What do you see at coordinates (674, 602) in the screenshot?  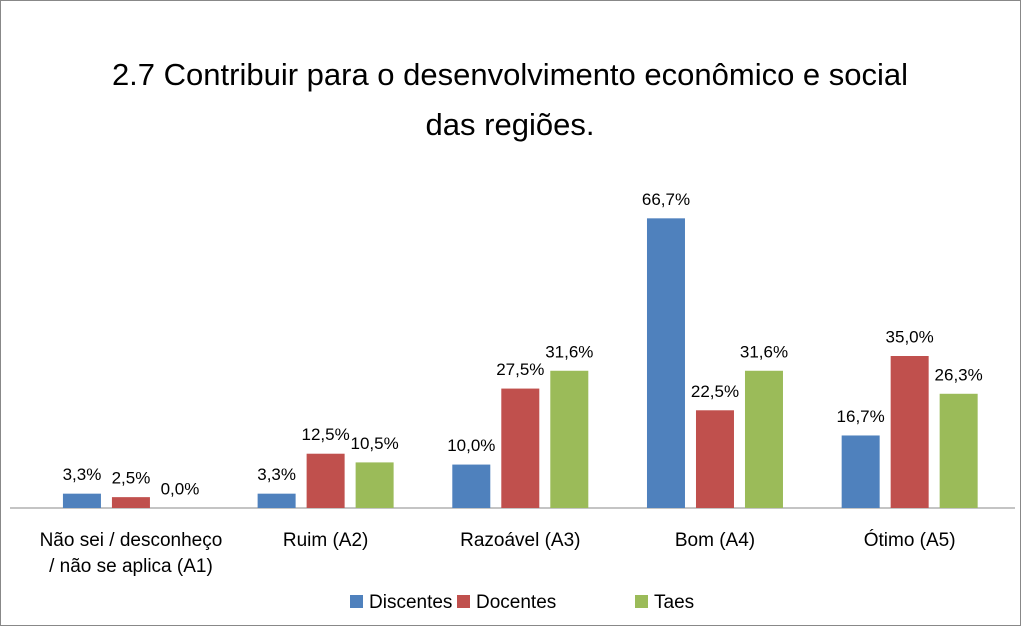 I see `legend-label: Taes` at bounding box center [674, 602].